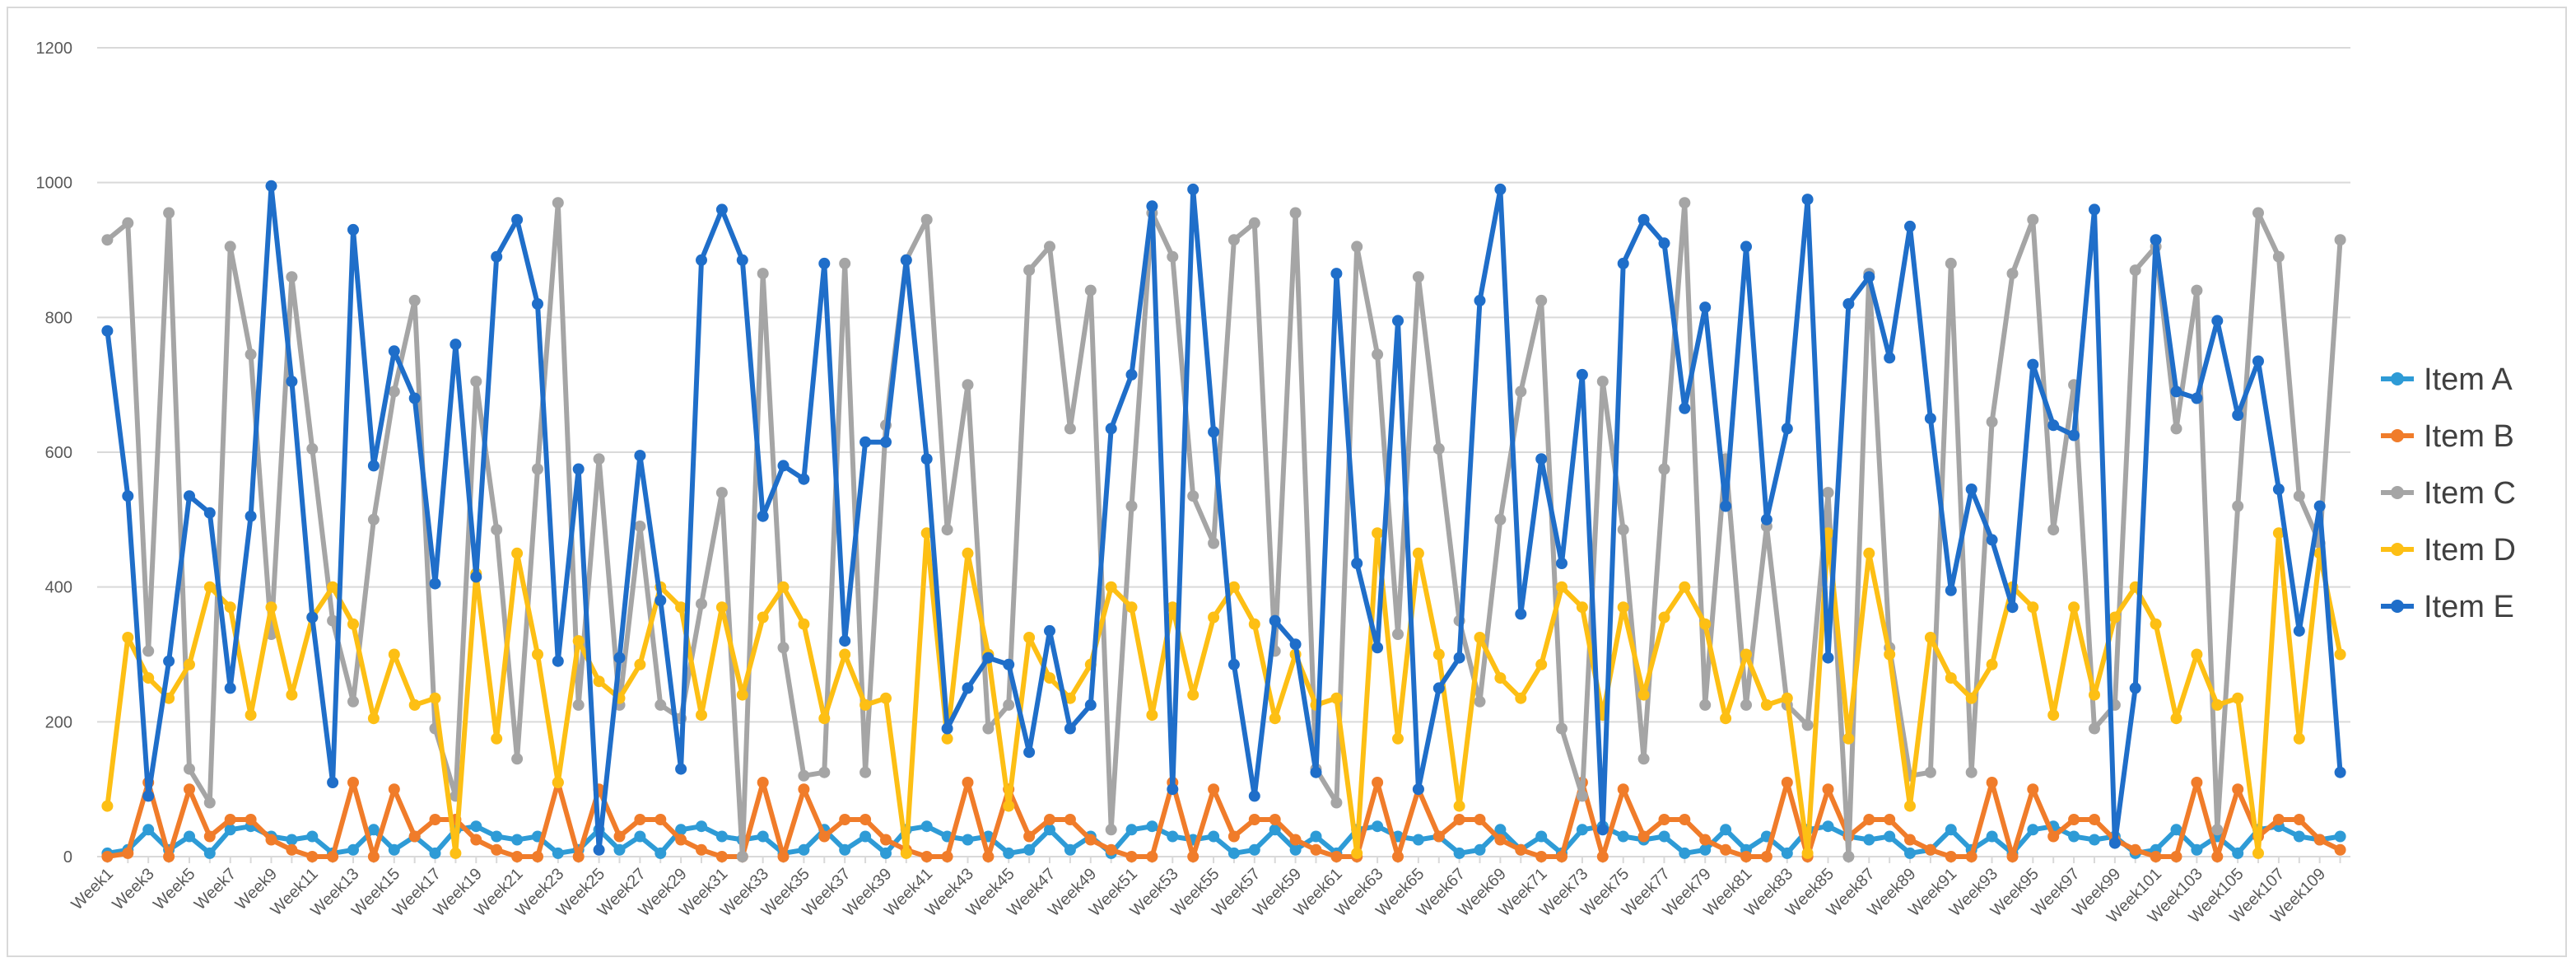 The image size is (2576, 967). Describe the element at coordinates (2468, 380) in the screenshot. I see `legend-label: Item A` at that location.